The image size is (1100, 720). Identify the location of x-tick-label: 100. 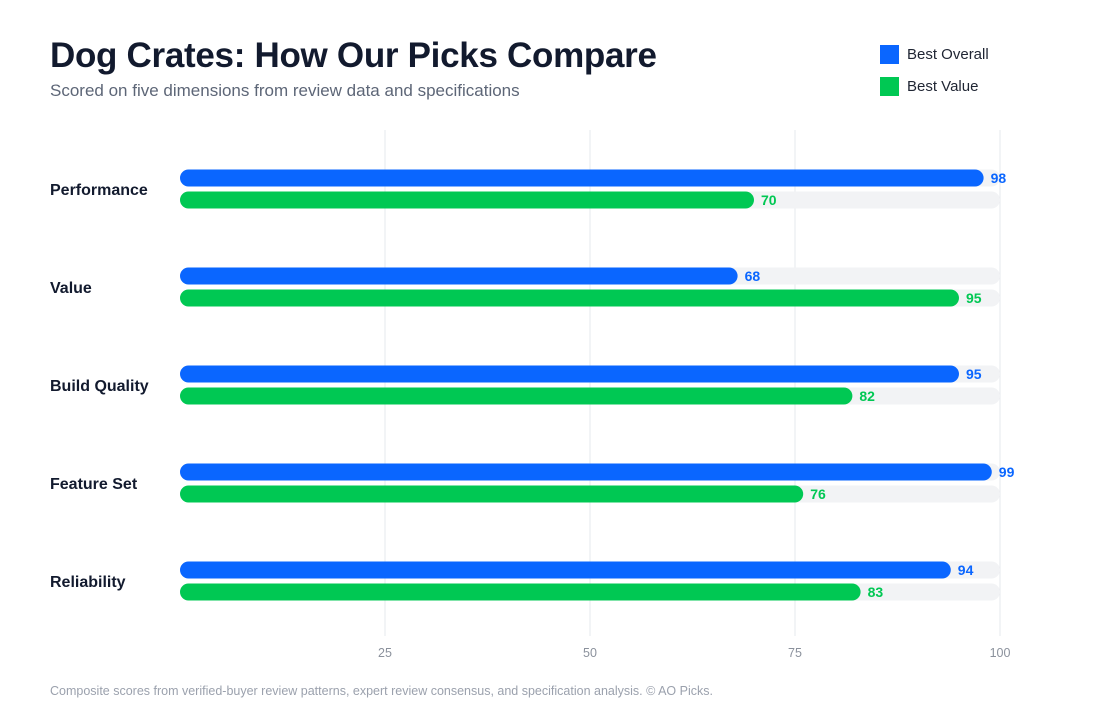
(1000, 653).